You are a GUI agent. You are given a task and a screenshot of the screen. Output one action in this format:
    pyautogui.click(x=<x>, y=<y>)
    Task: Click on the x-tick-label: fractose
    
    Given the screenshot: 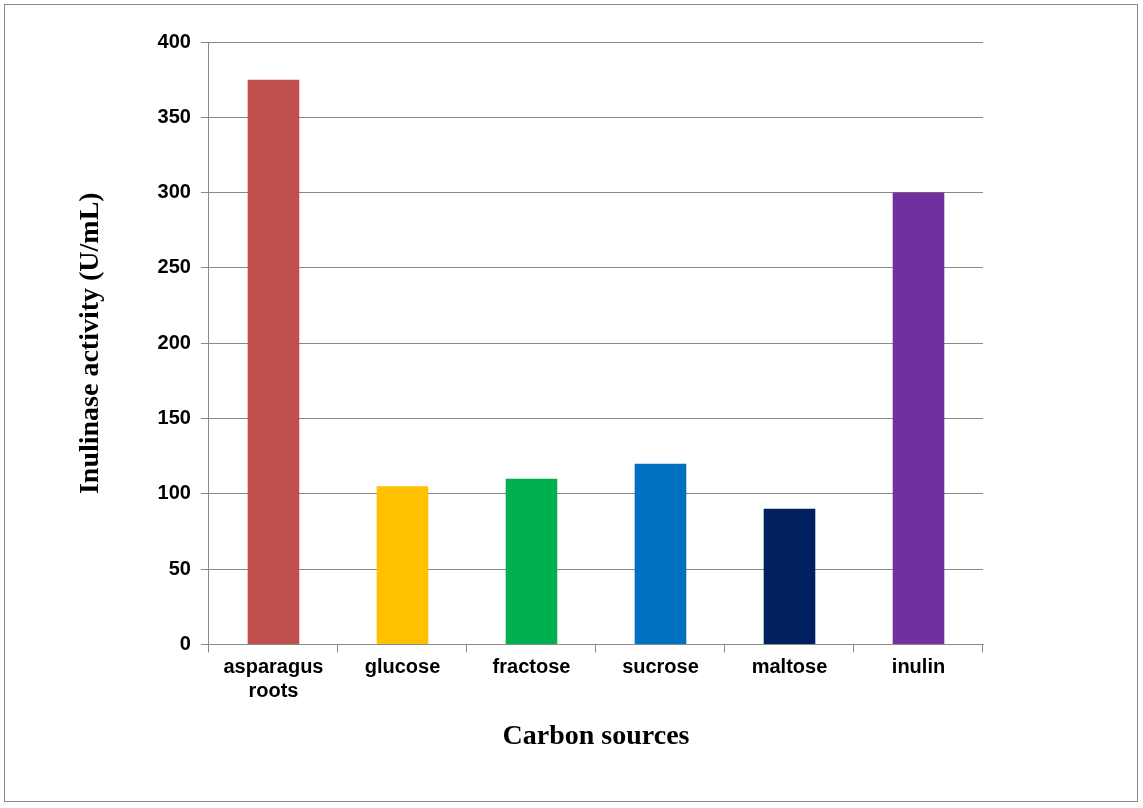 What is the action you would take?
    pyautogui.click(x=531, y=665)
    